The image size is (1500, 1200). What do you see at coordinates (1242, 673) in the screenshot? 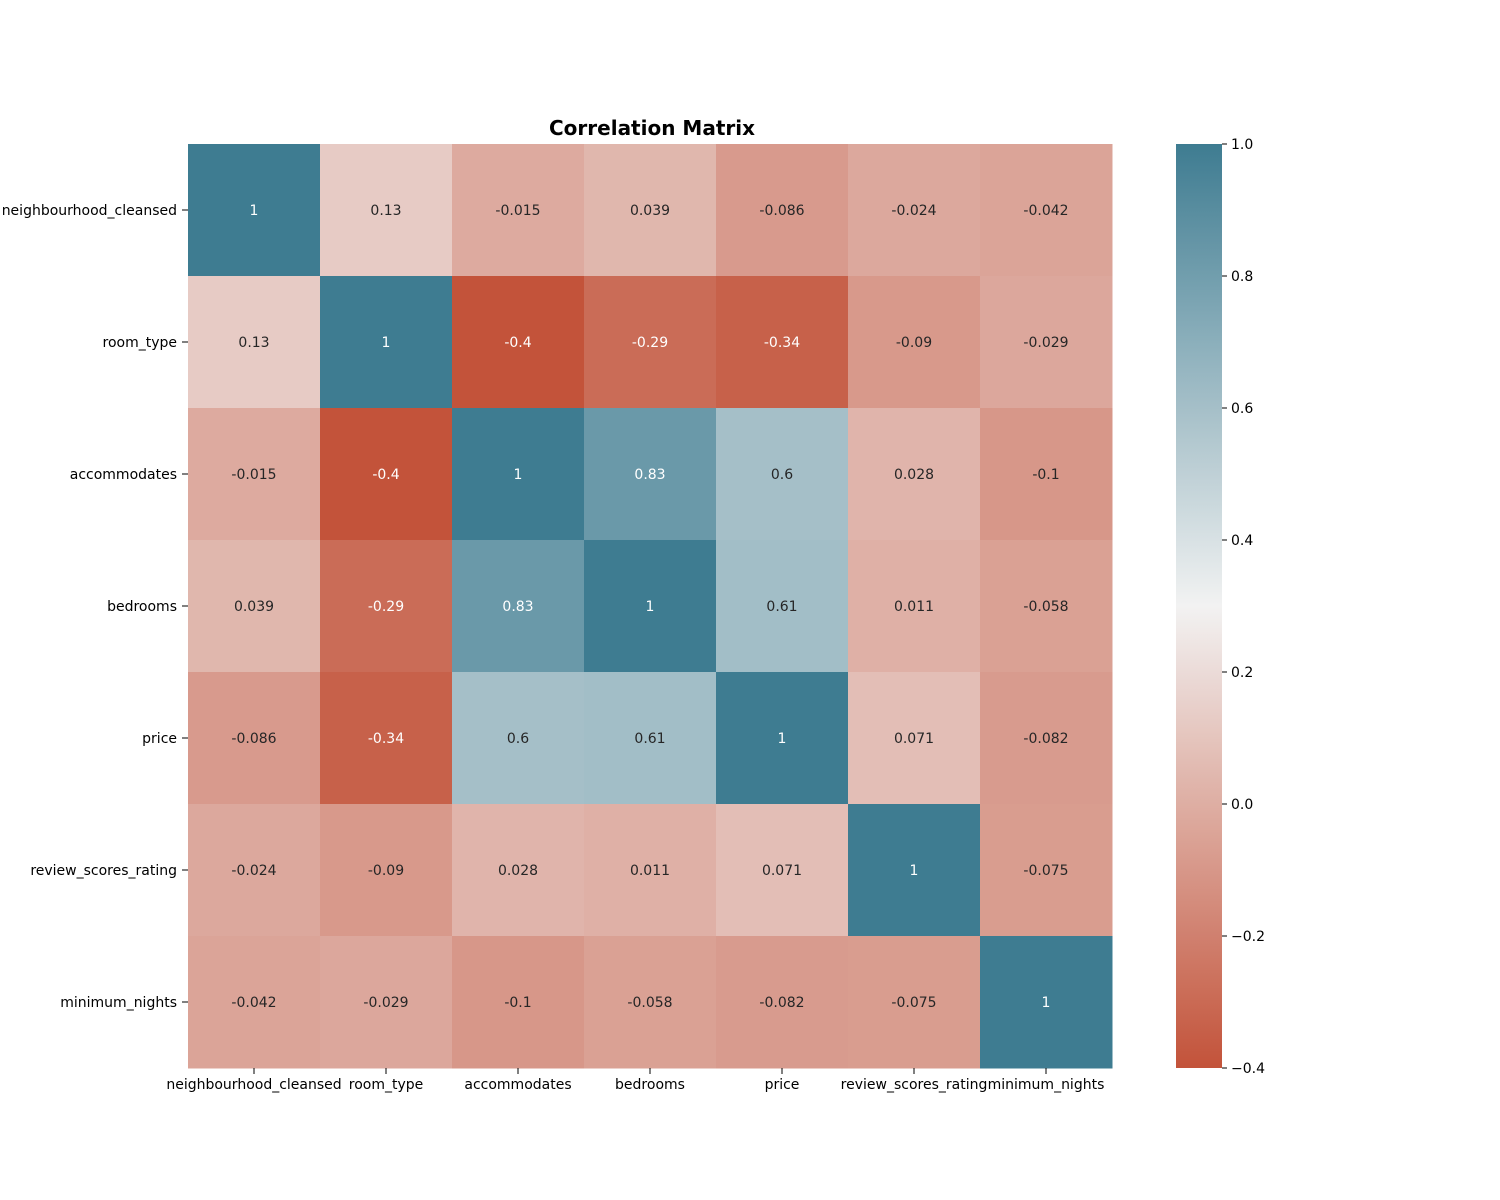
I see `colorbar-tick-label: 0.2` at bounding box center [1242, 673].